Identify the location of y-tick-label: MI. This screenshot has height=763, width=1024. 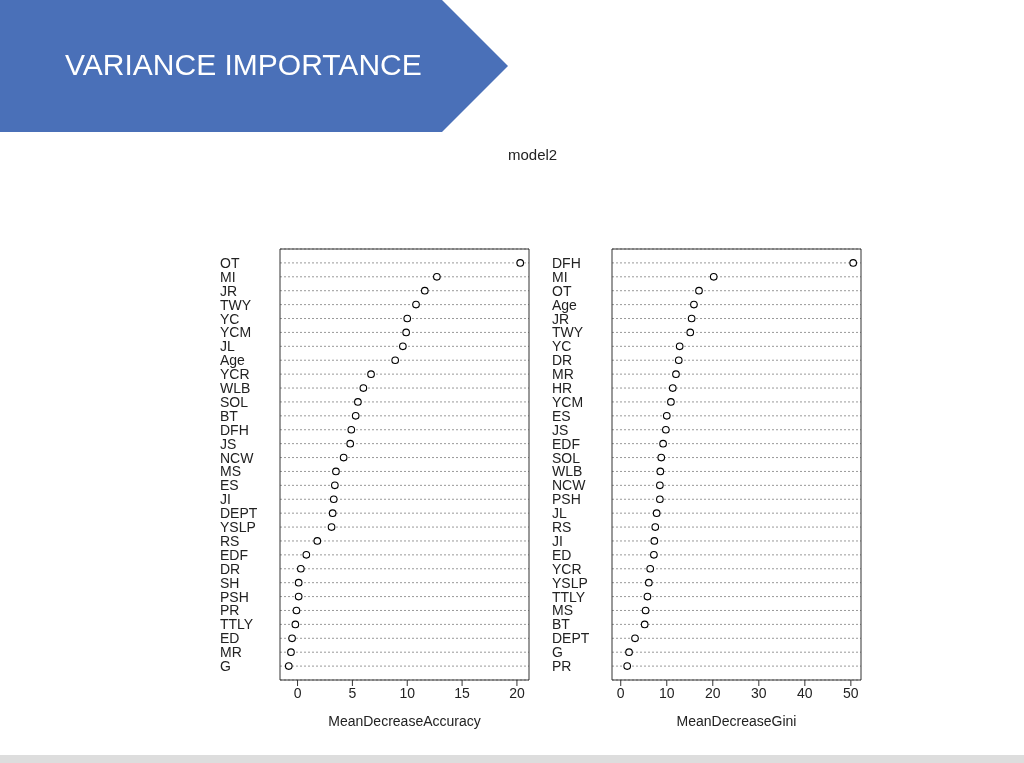
(228, 276).